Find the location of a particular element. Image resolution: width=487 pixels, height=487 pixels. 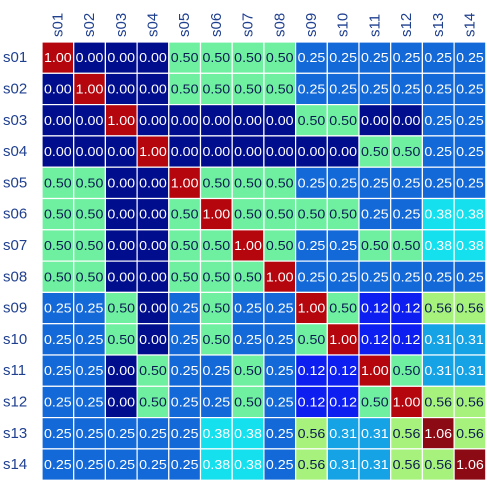

column-label-s06: s06 is located at coordinates (216, 25).